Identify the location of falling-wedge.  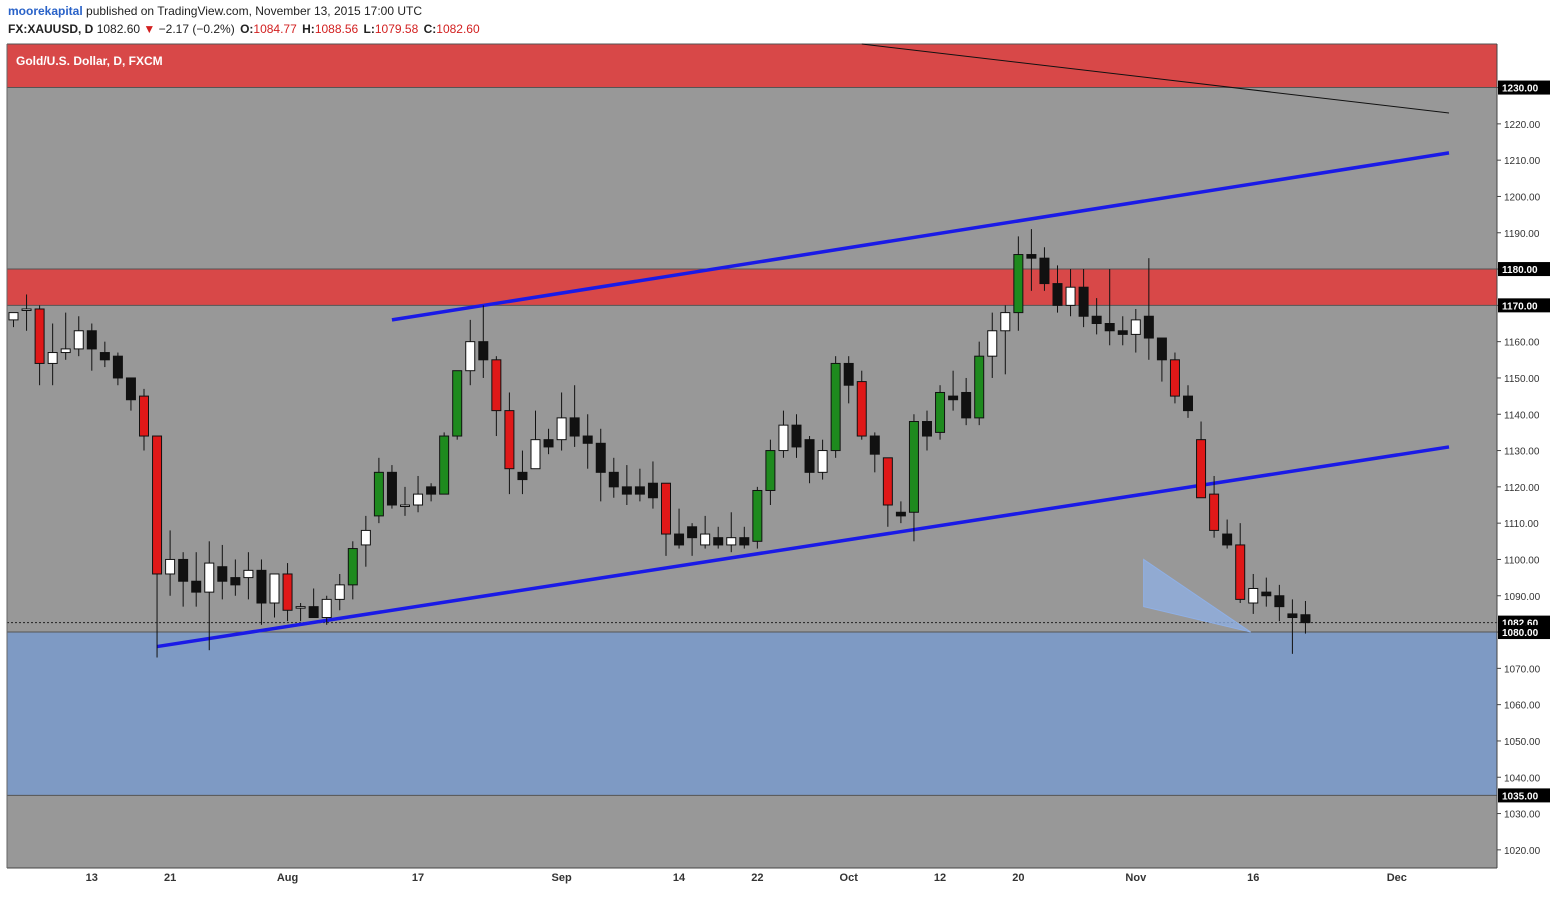
(1197, 595).